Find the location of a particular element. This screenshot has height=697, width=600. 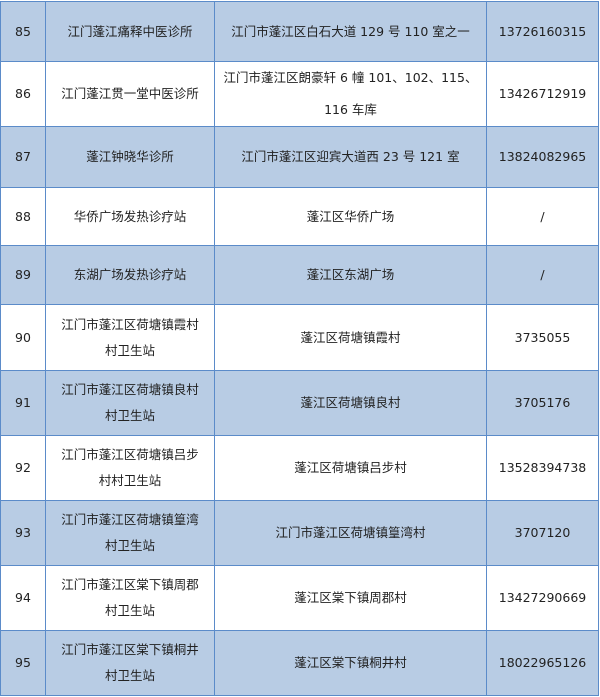

table-row: 88 华侨广场发热诊疗站 蓬江区华侨广场 / is located at coordinates (299, 216).